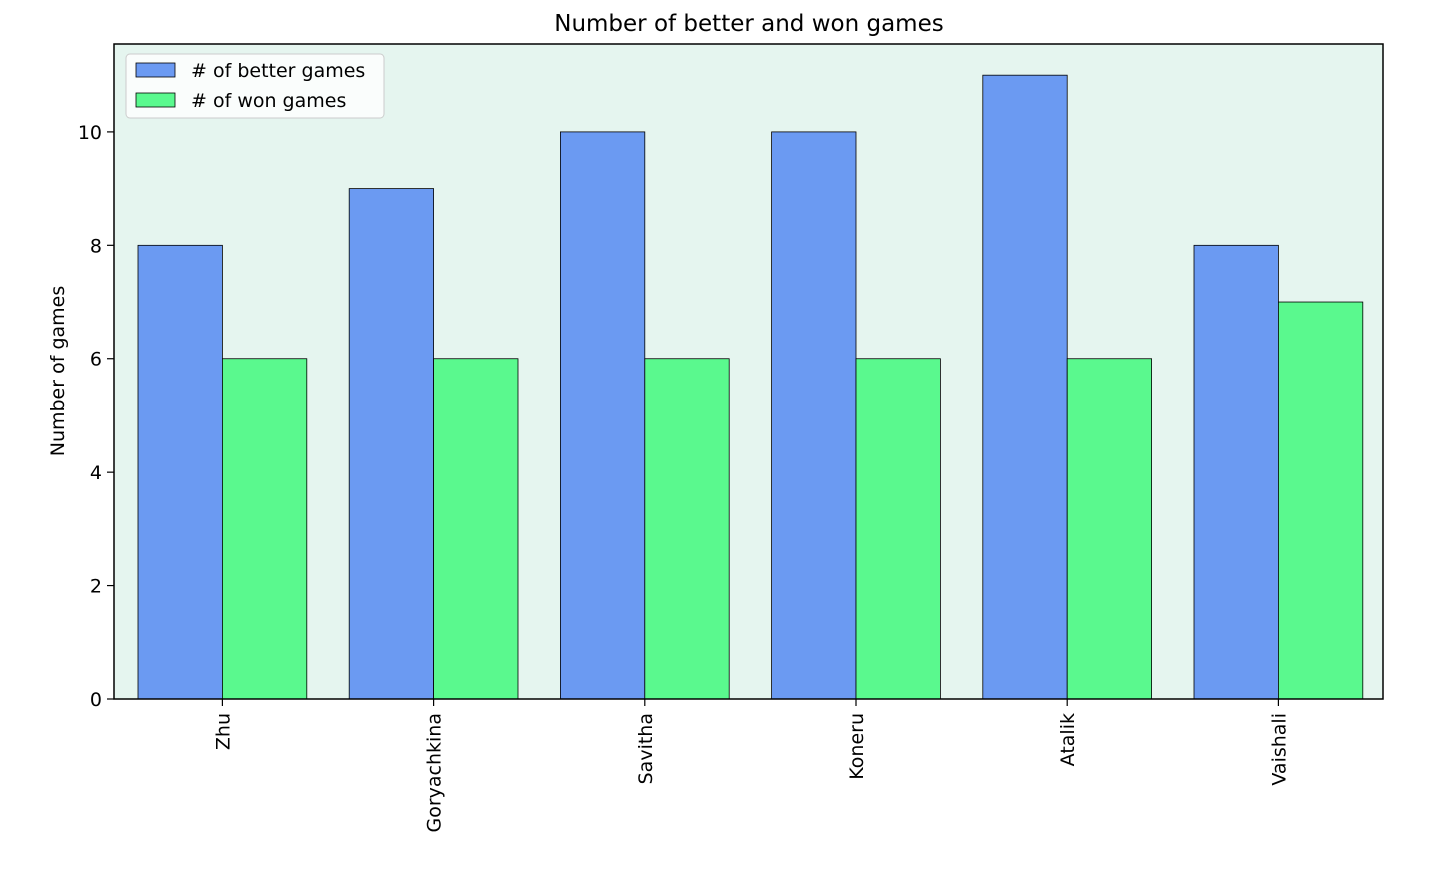 The height and width of the screenshot is (874, 1456). Describe the element at coordinates (96, 360) in the screenshot. I see `y-tick-label: 6` at that location.